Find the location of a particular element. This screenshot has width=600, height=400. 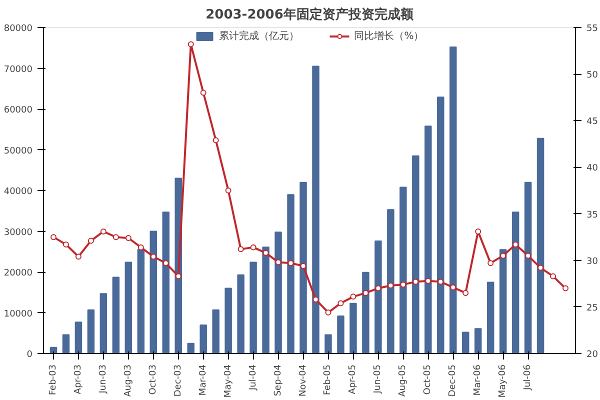

x-tick-label: May-04 is located at coordinates (228, 381).